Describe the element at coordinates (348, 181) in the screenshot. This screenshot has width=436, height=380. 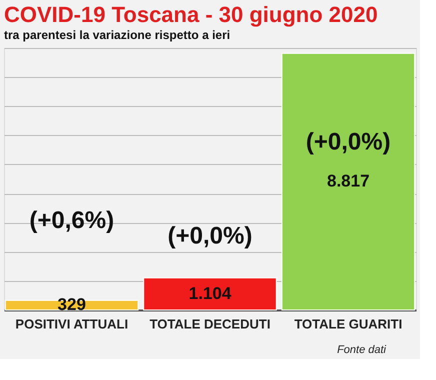
I see `data-label: 8.817` at that location.